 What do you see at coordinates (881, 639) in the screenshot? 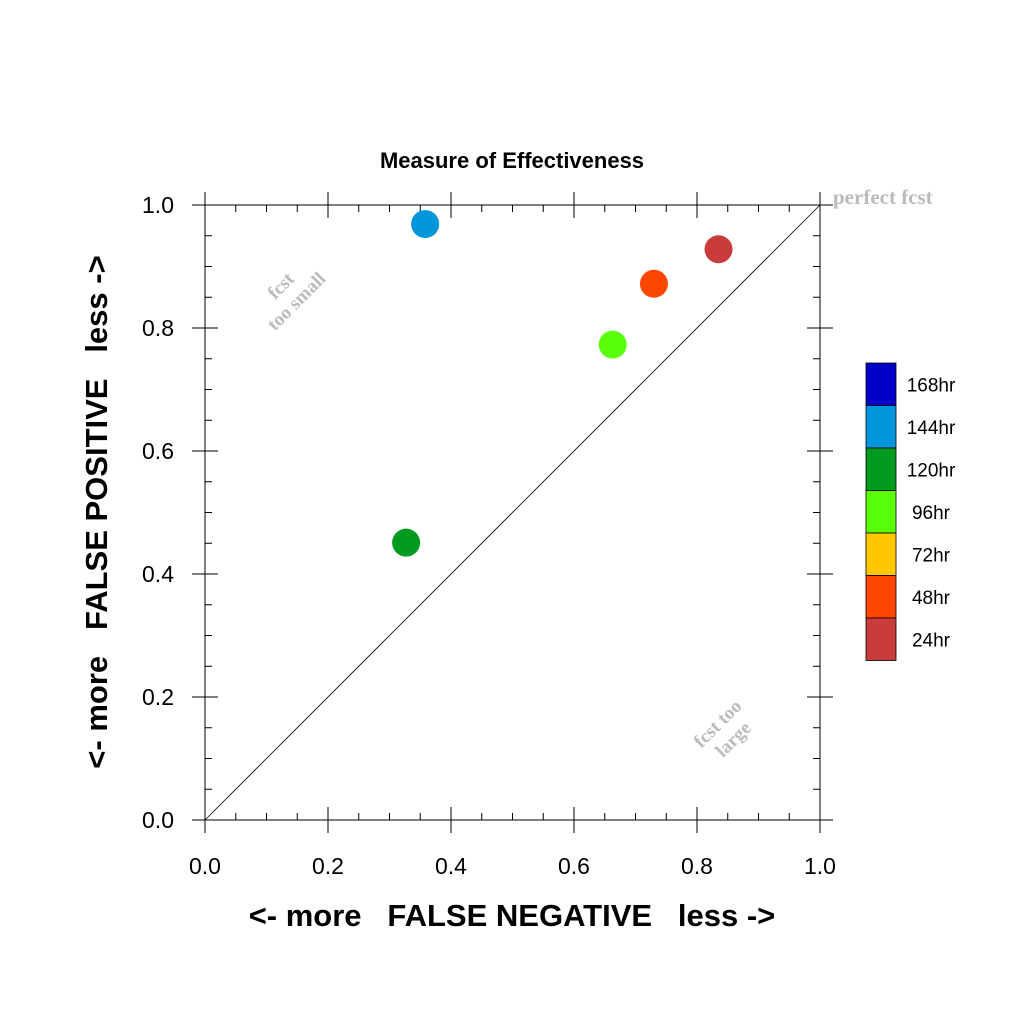
I see `legend-swatch-24hr` at bounding box center [881, 639].